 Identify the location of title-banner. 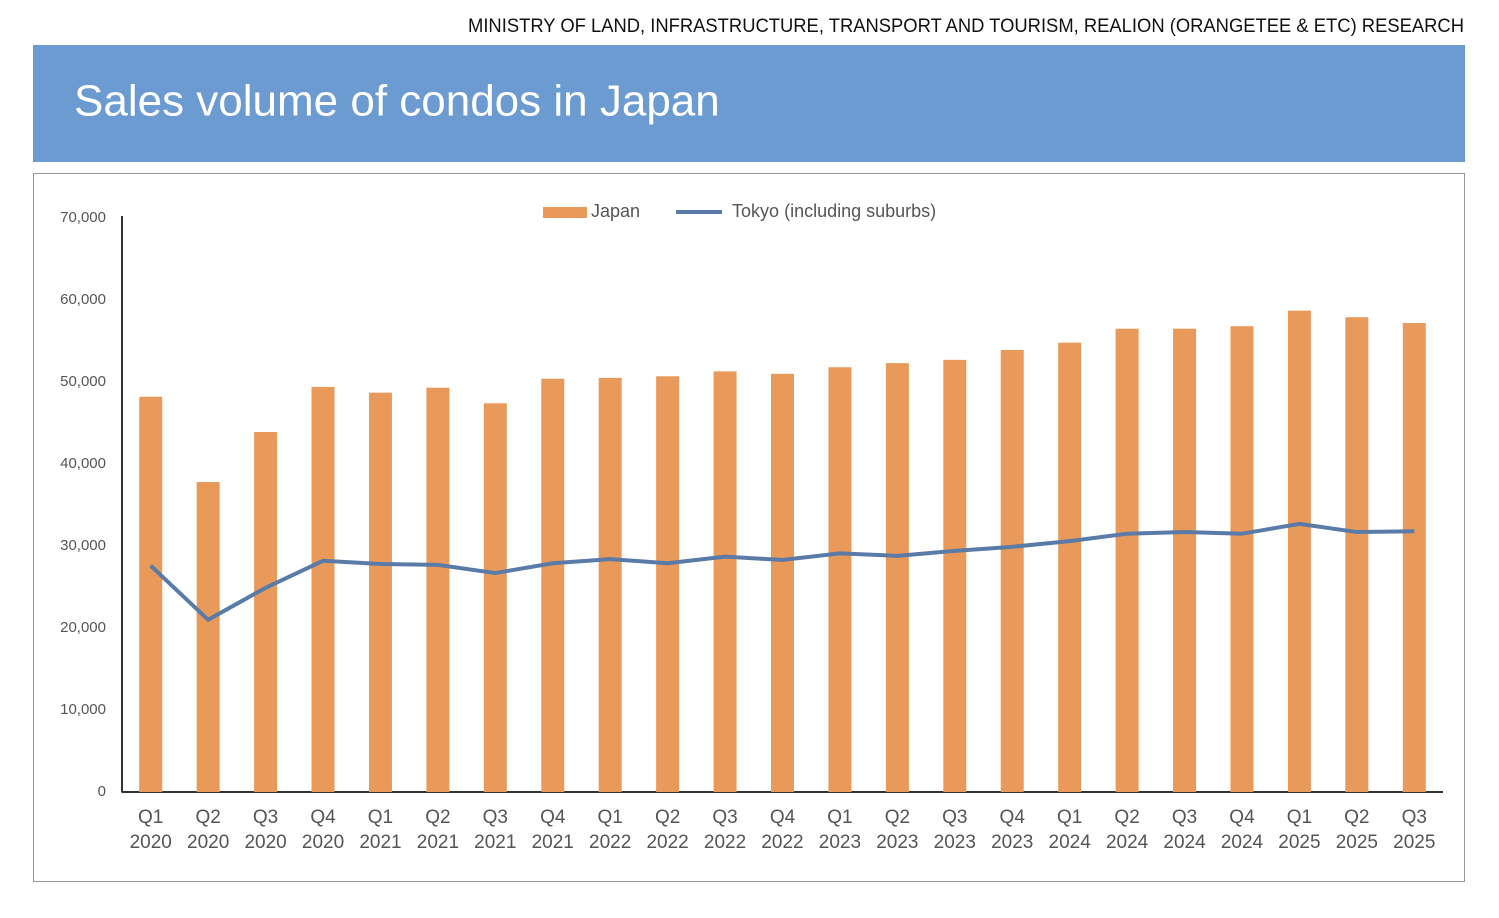
(749, 103).